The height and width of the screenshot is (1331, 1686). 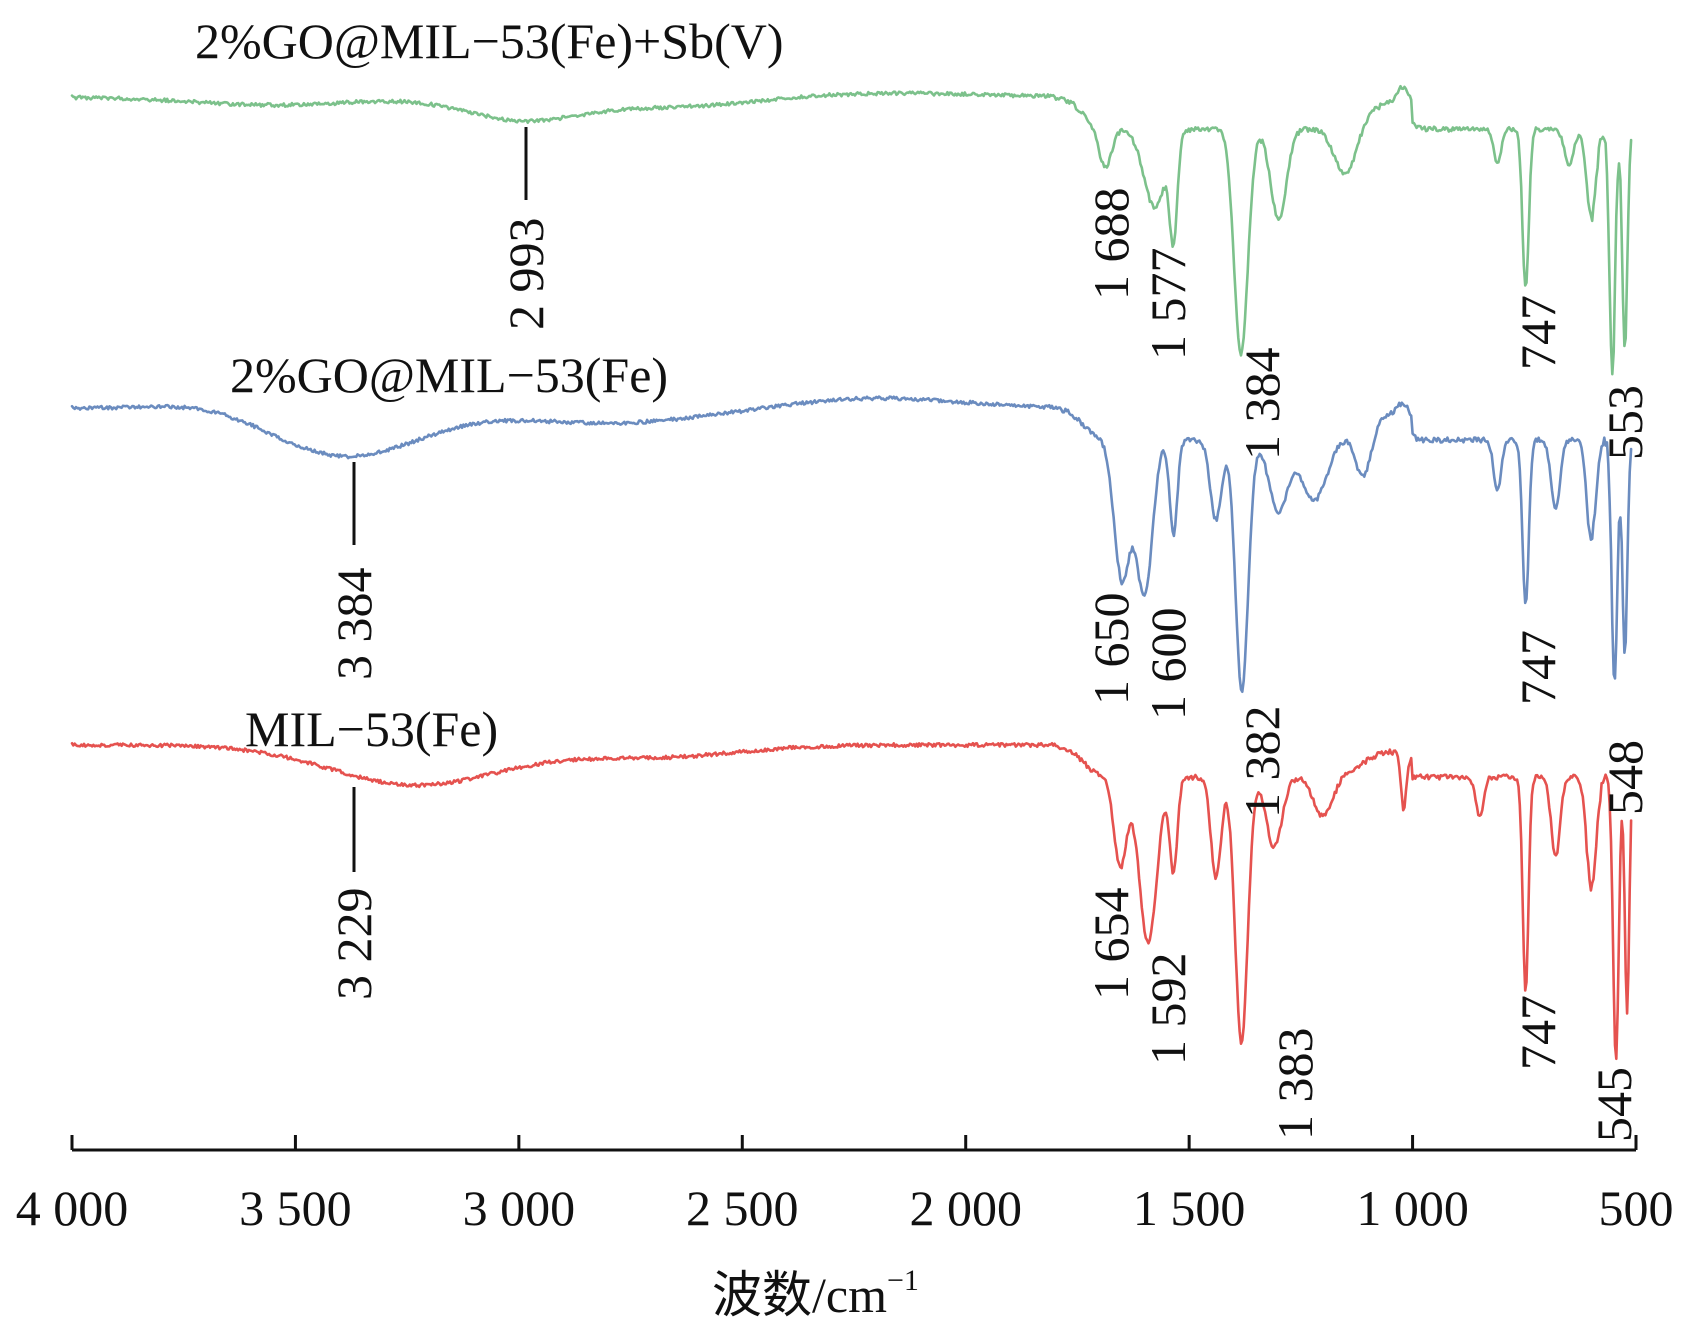 I want to click on peak-label: 1 688, so click(x=1111, y=244).